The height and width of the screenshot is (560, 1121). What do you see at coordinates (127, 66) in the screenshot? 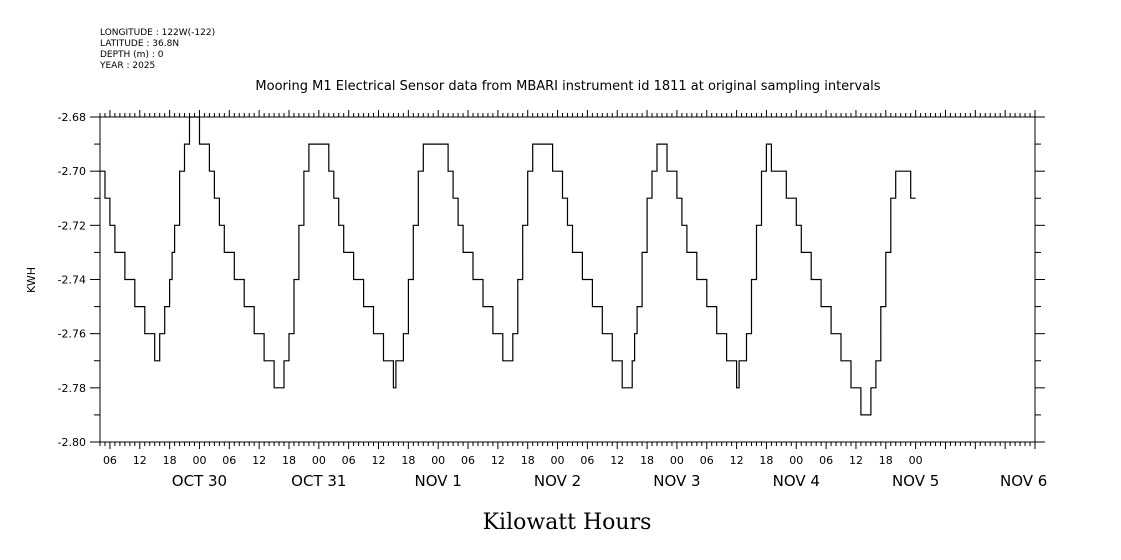
I see `meta-year: YEAR : 2025` at bounding box center [127, 66].